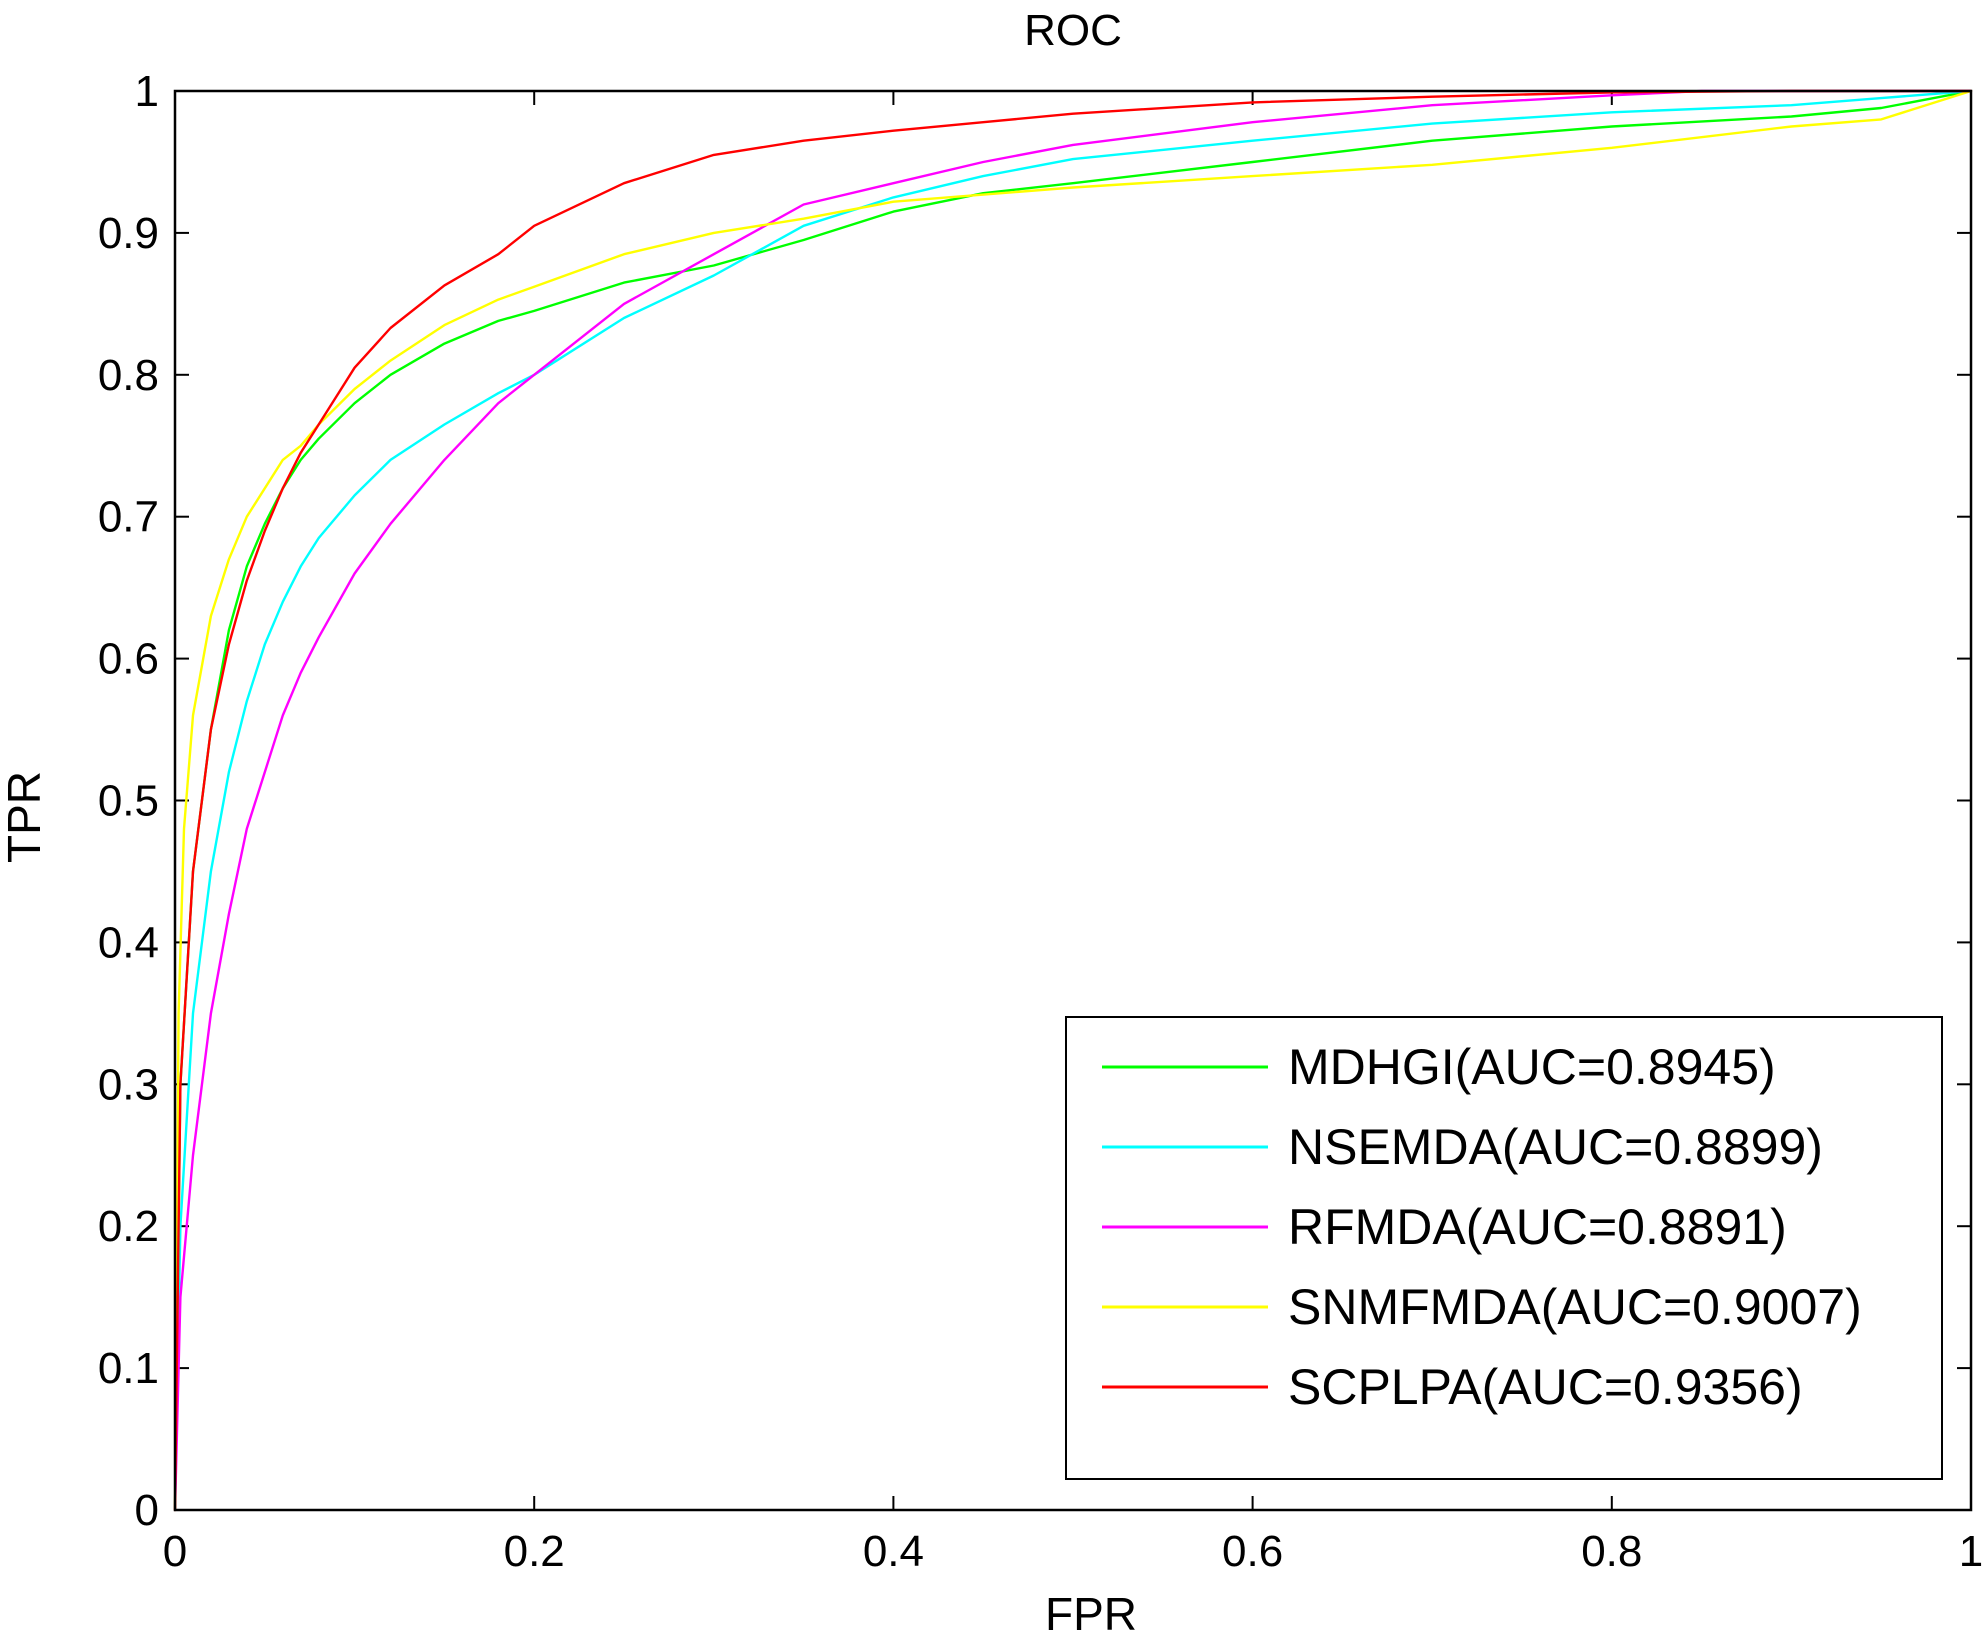 The image size is (1984, 1648). Describe the element at coordinates (128, 1226) in the screenshot. I see `y-tick-label: 0.2` at that location.